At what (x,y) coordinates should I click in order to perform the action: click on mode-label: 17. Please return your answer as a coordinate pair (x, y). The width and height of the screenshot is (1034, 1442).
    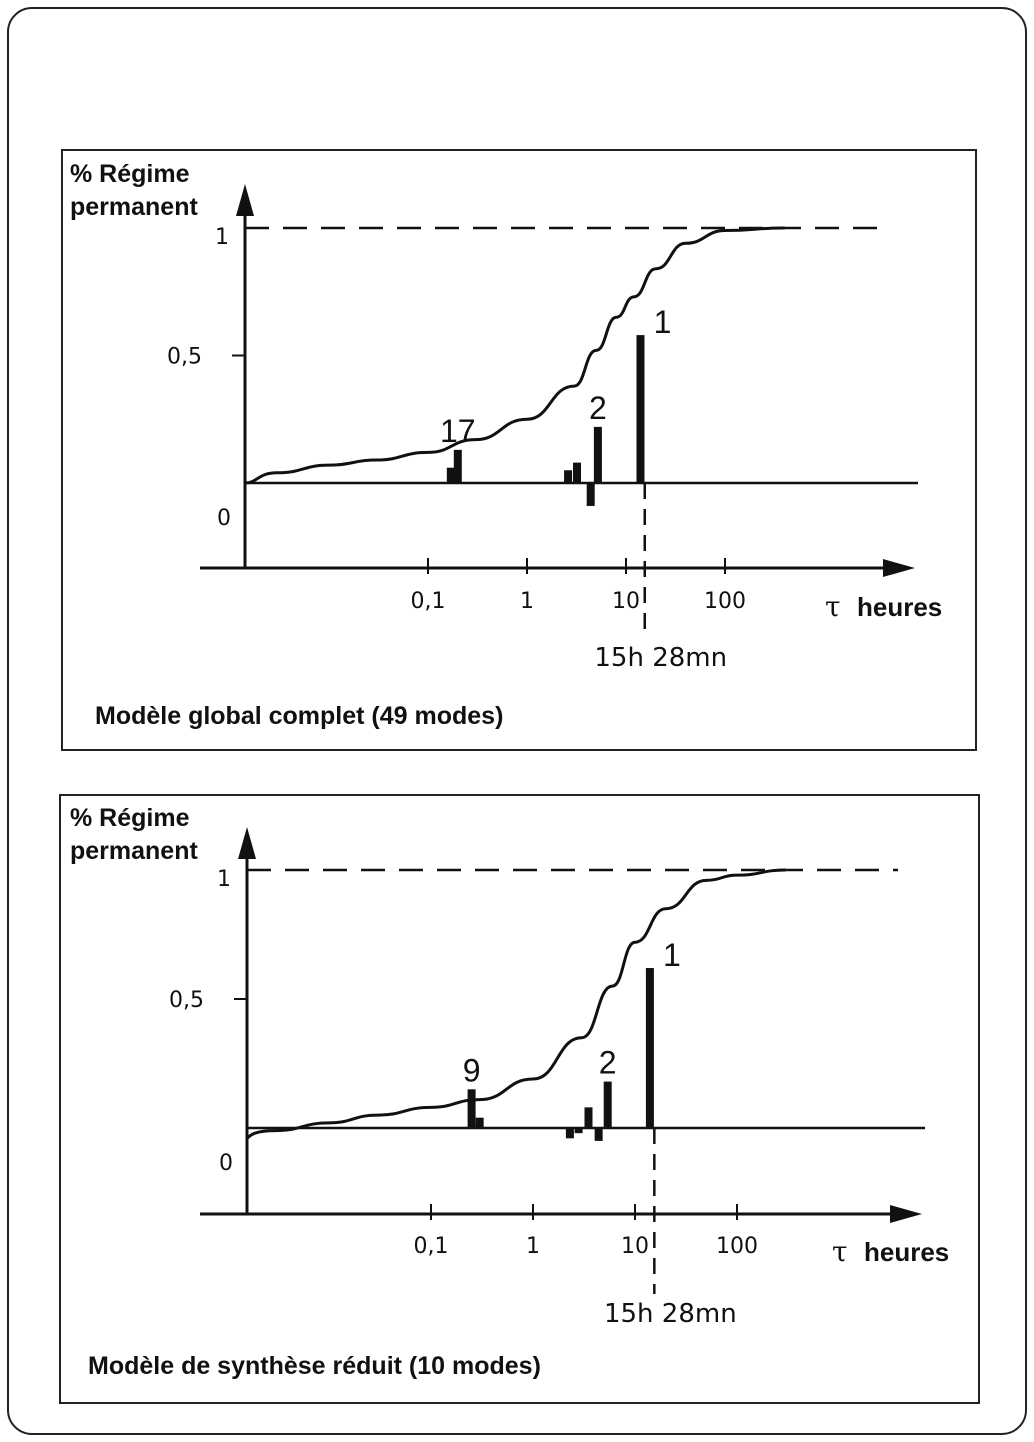
    Looking at the image, I should click on (458, 431).